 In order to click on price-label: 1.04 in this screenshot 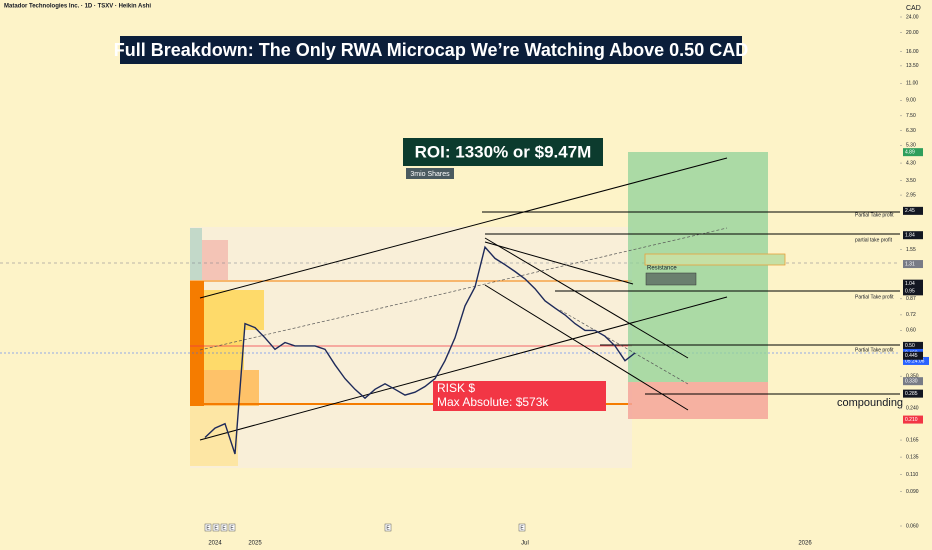, I will do `click(910, 284)`.